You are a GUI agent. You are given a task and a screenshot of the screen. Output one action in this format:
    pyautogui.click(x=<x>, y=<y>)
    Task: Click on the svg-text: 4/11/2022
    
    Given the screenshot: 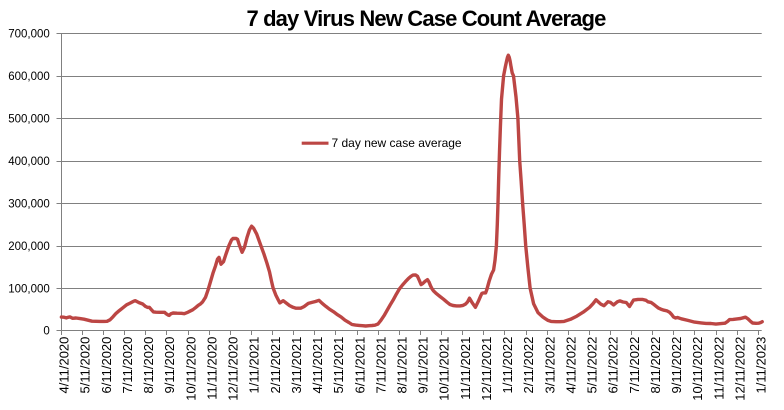 What is the action you would take?
    pyautogui.click(x=570, y=365)
    